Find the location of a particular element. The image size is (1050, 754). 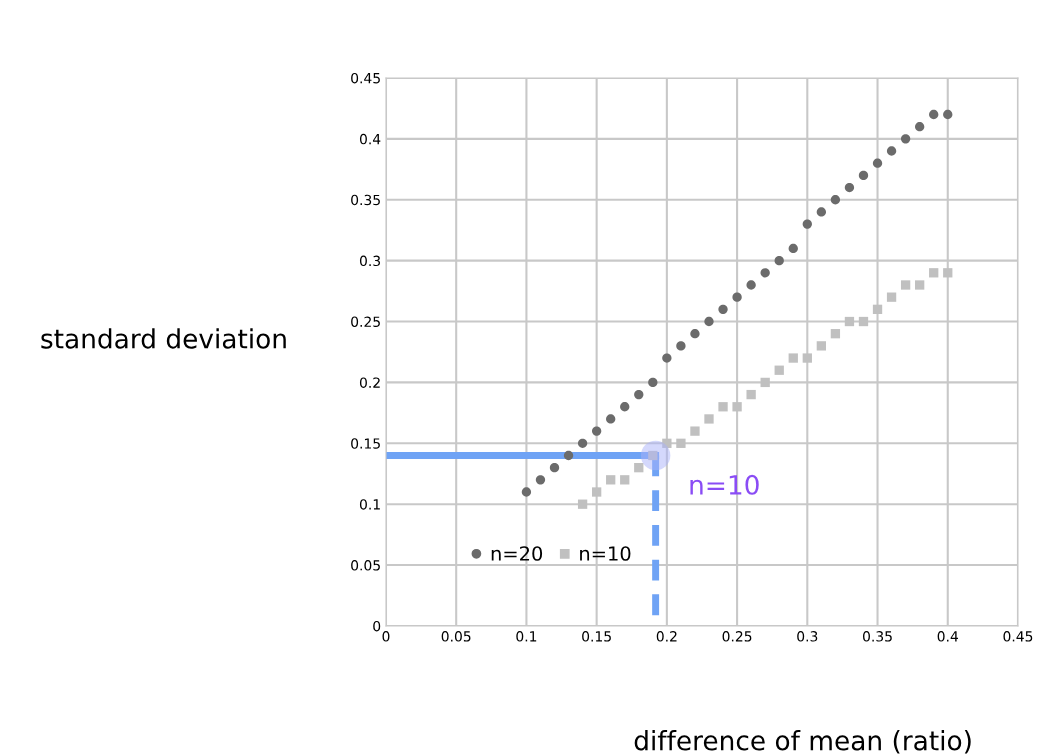

legend-label: n=10 is located at coordinates (605, 553).